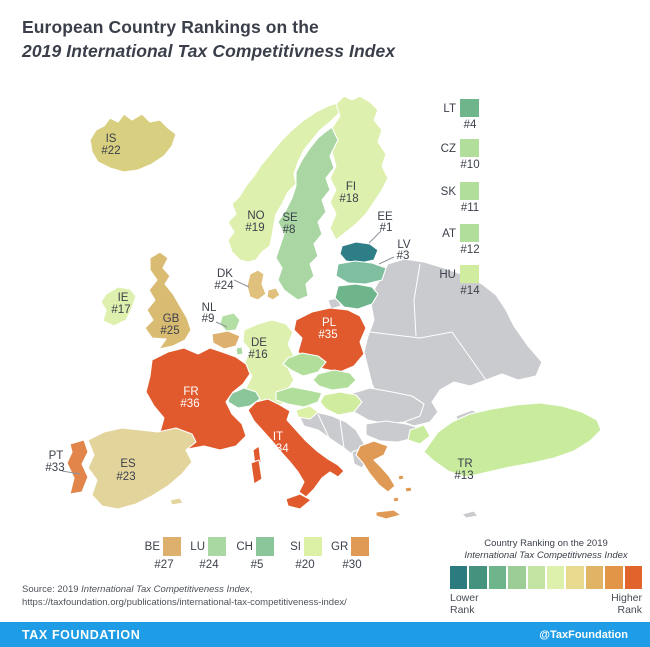 The image size is (650, 647). I want to click on legend-sk-code: SK, so click(448, 192).